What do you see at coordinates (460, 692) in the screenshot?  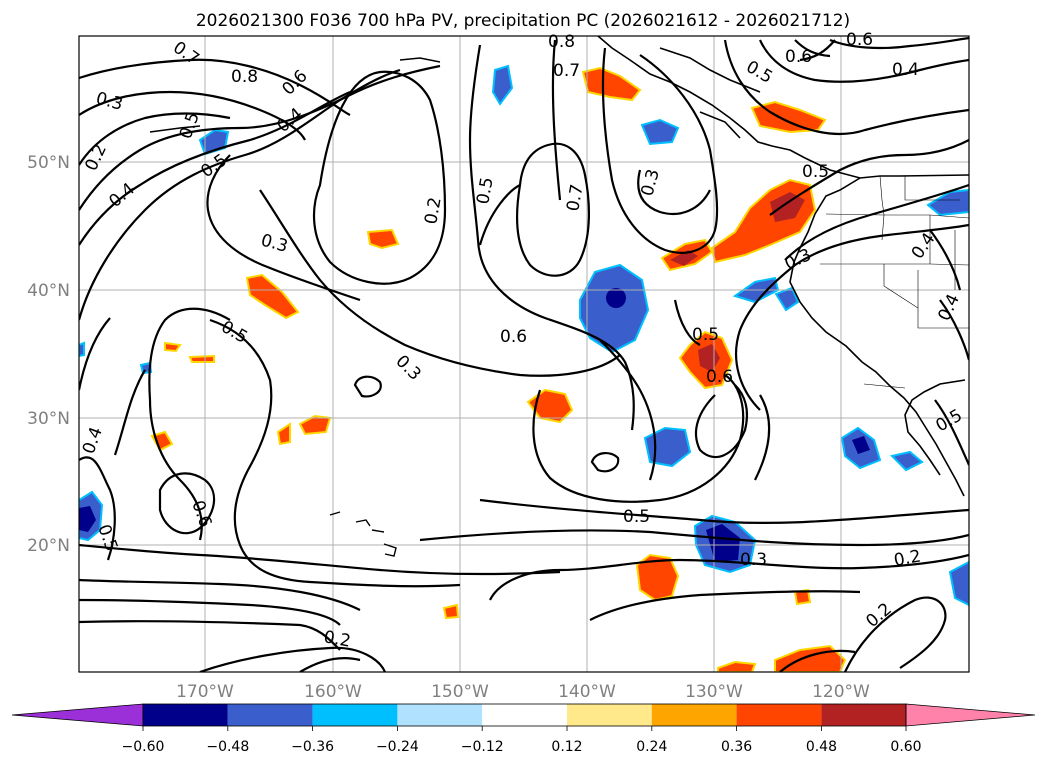 I see `lon-label-150w: 150°W` at bounding box center [460, 692].